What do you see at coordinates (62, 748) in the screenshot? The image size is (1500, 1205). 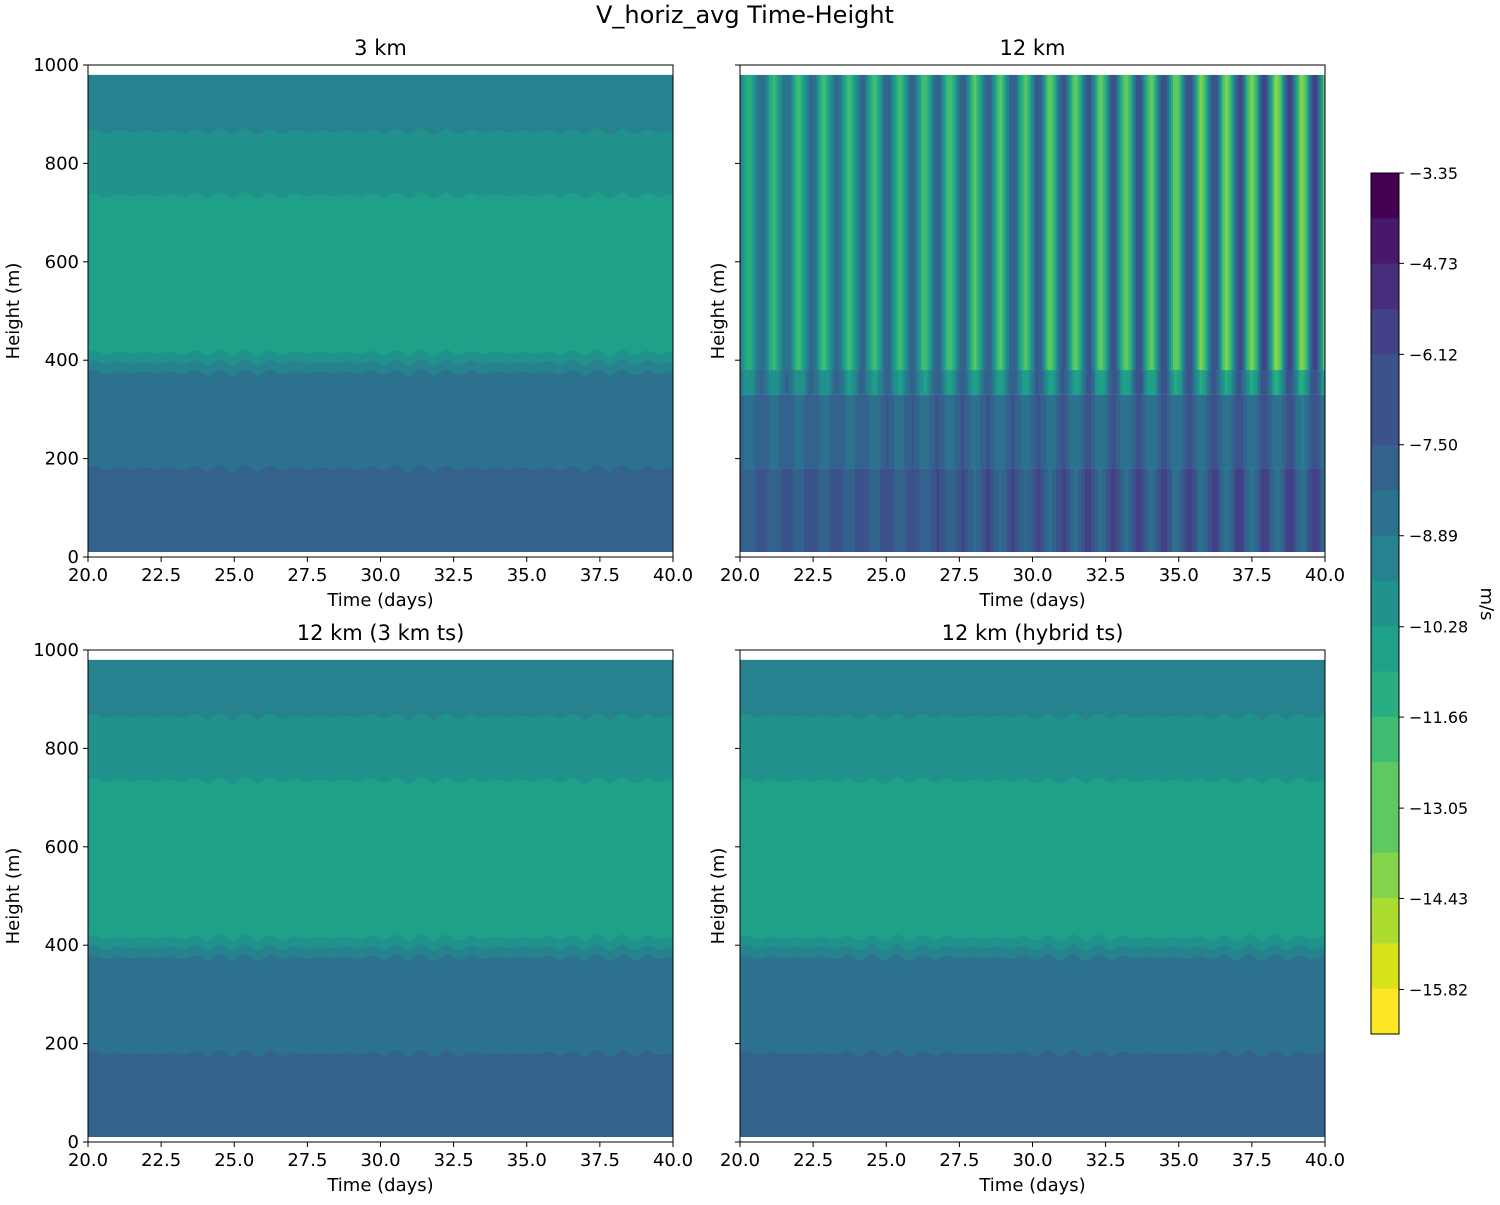 I see `y-tick-label: 800` at bounding box center [62, 748].